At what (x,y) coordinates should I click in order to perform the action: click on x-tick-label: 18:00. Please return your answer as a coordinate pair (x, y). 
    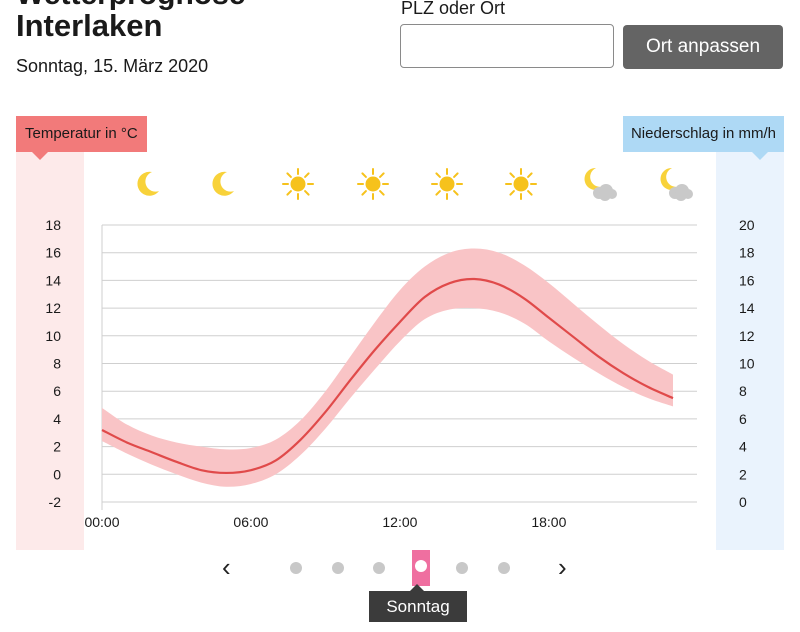
    Looking at the image, I should click on (548, 522).